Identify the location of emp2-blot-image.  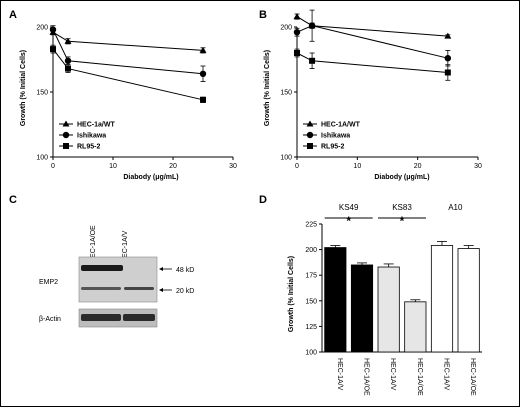
(118, 279).